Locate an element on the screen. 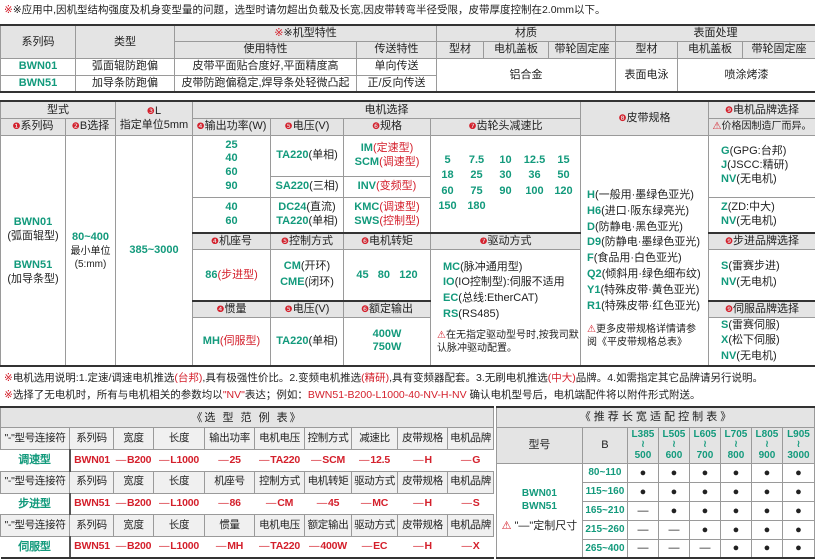  gear-ratio-value: 10 is located at coordinates (506, 160).